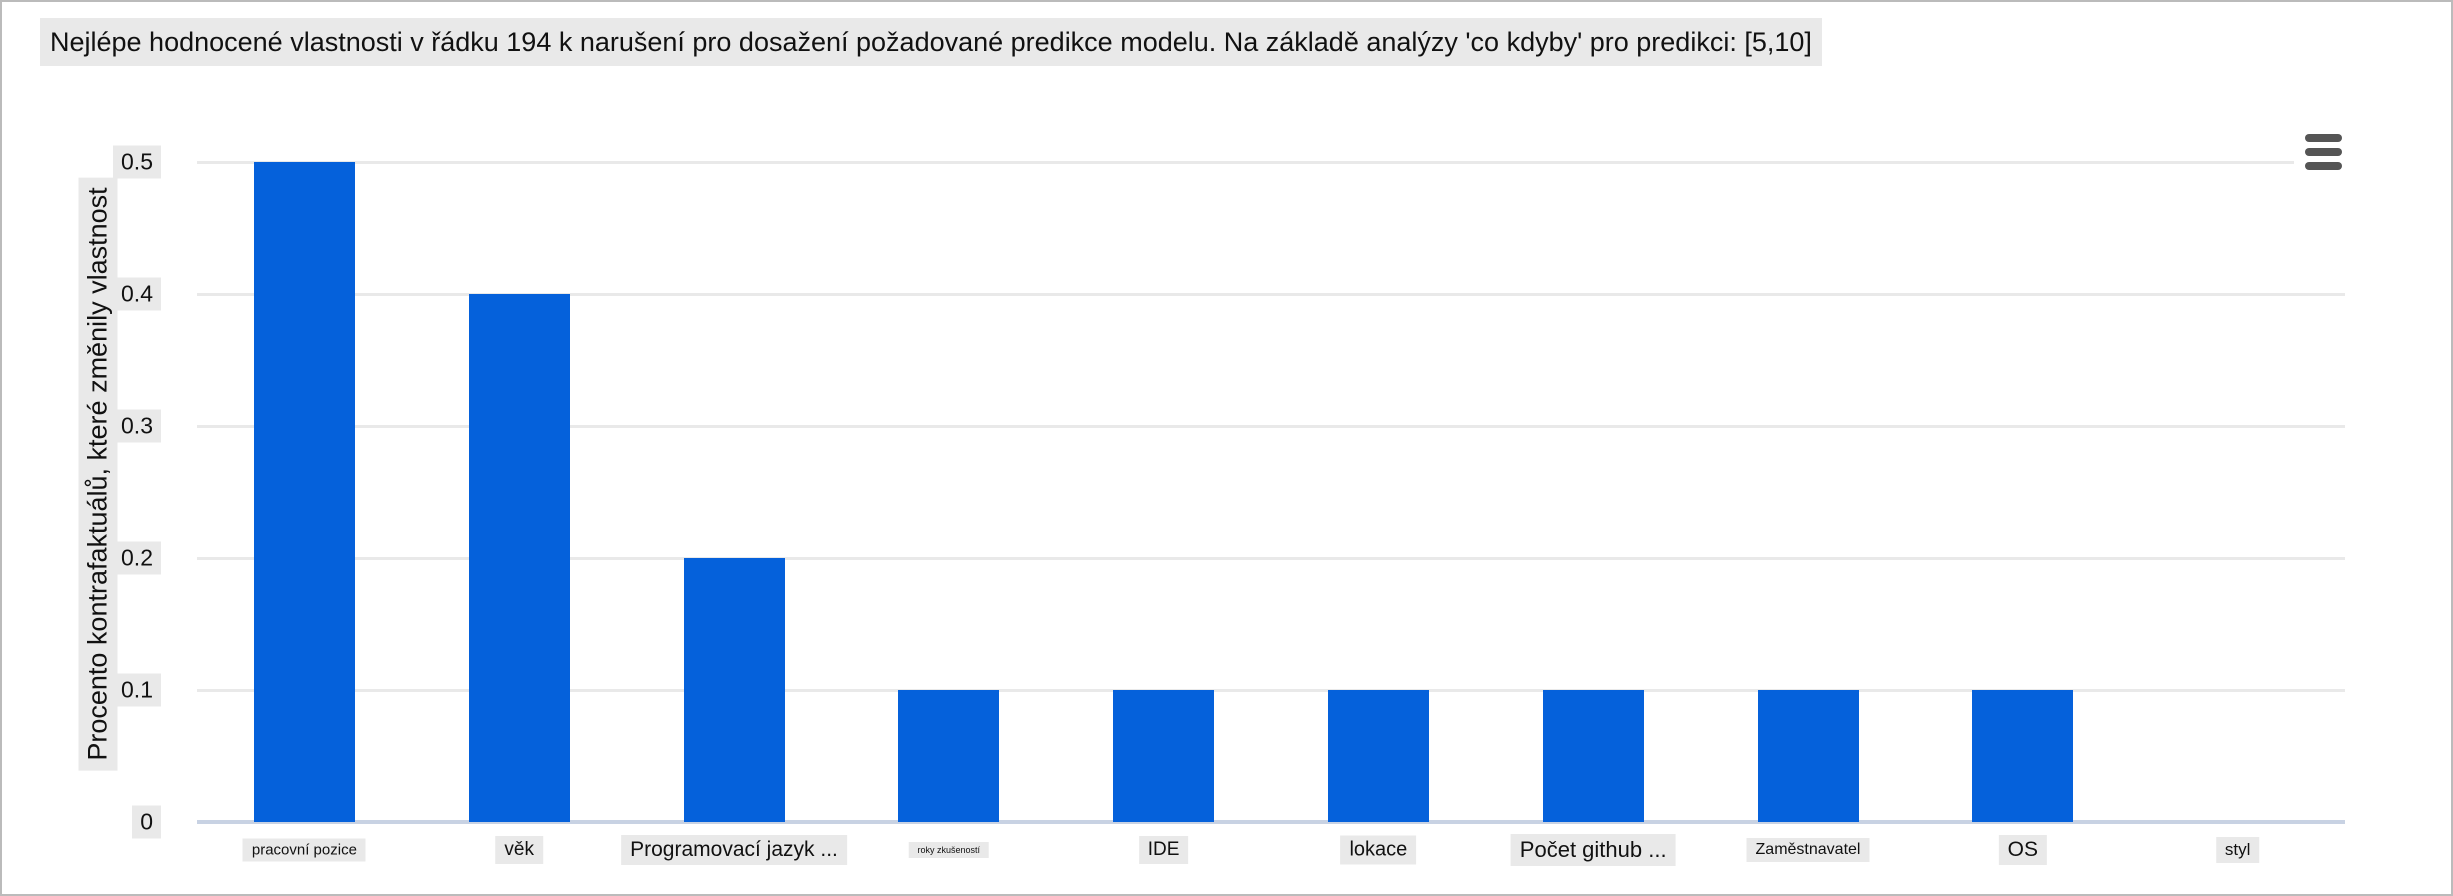 This screenshot has height=896, width=2453. What do you see at coordinates (1378, 850) in the screenshot?
I see `x-tick-label: lokace` at bounding box center [1378, 850].